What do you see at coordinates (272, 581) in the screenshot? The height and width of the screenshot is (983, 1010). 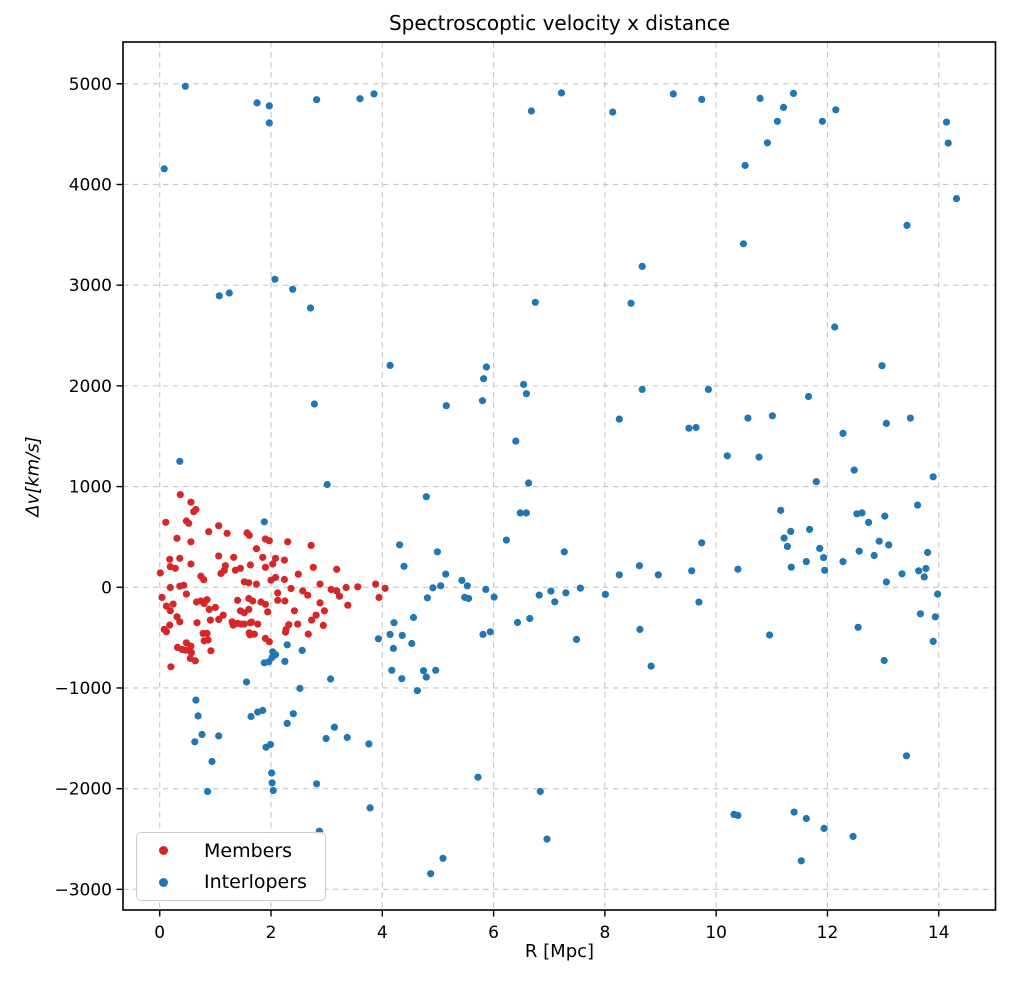 I see `series-members` at bounding box center [272, 581].